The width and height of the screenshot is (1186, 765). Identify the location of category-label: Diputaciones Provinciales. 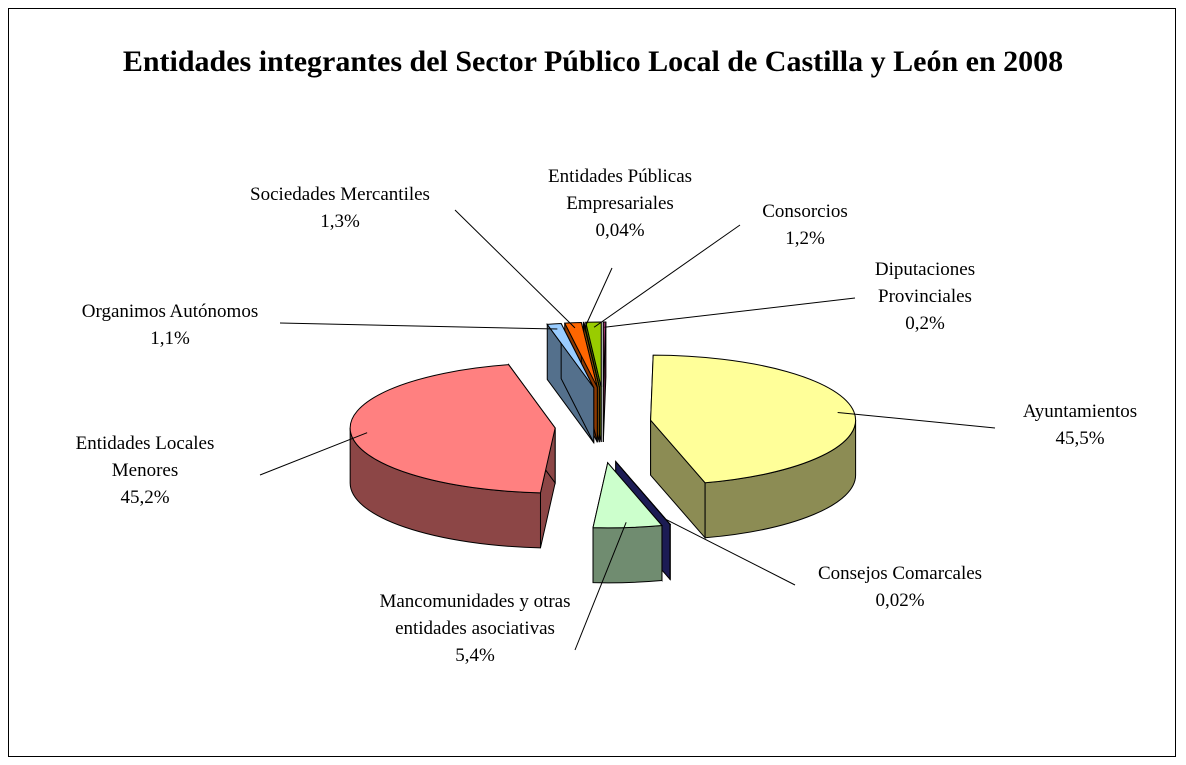
(925, 283).